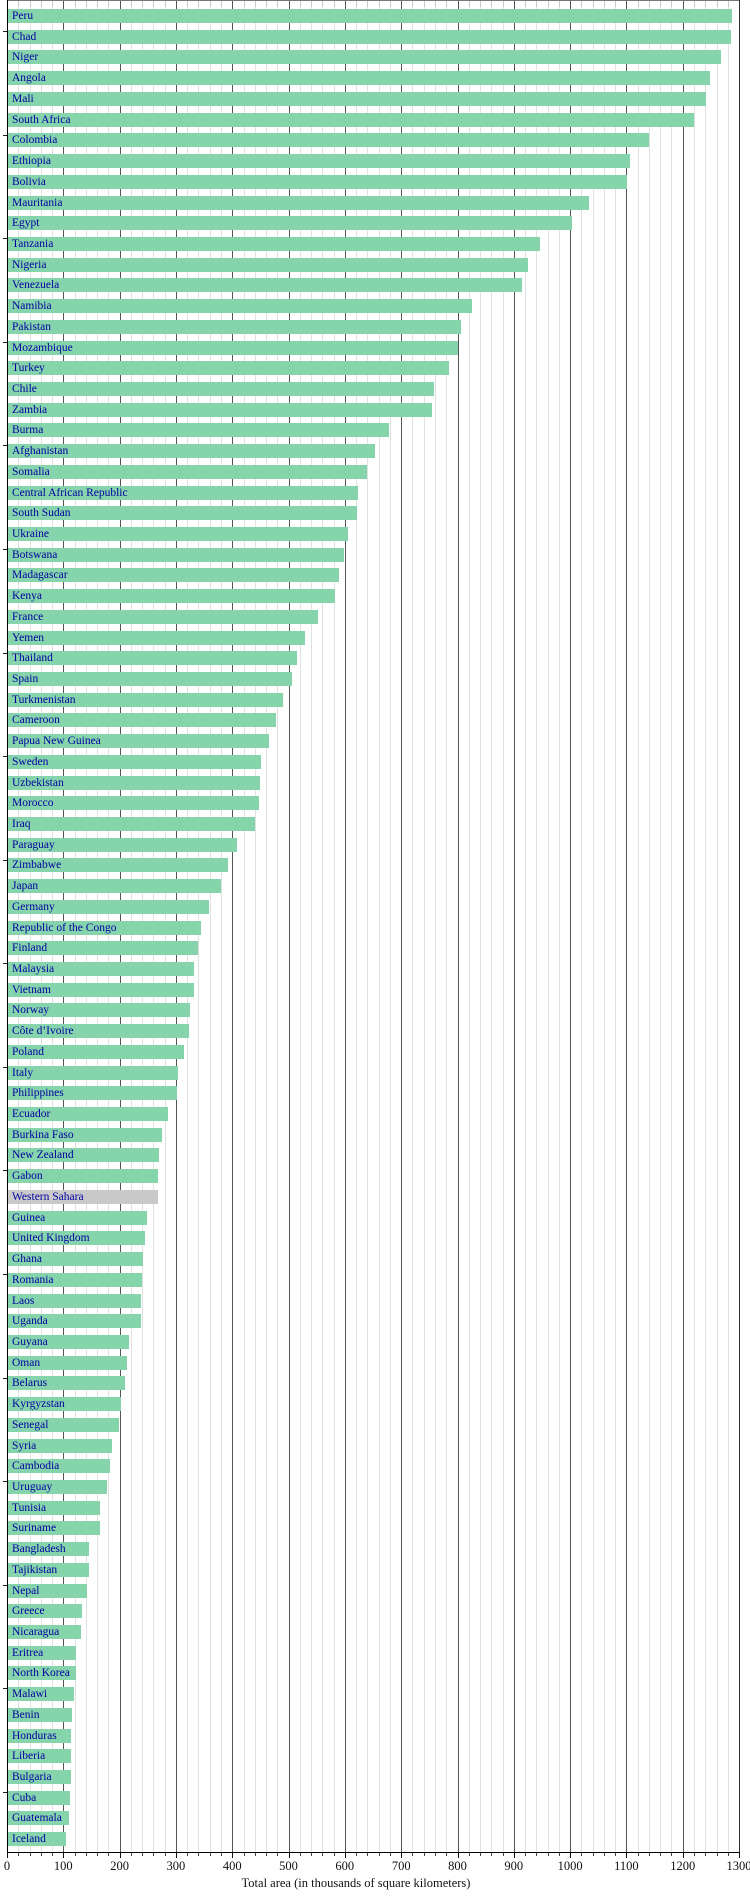 The width and height of the screenshot is (750, 1903). Describe the element at coordinates (345, 1866) in the screenshot. I see `x-tick-label: 600` at that location.